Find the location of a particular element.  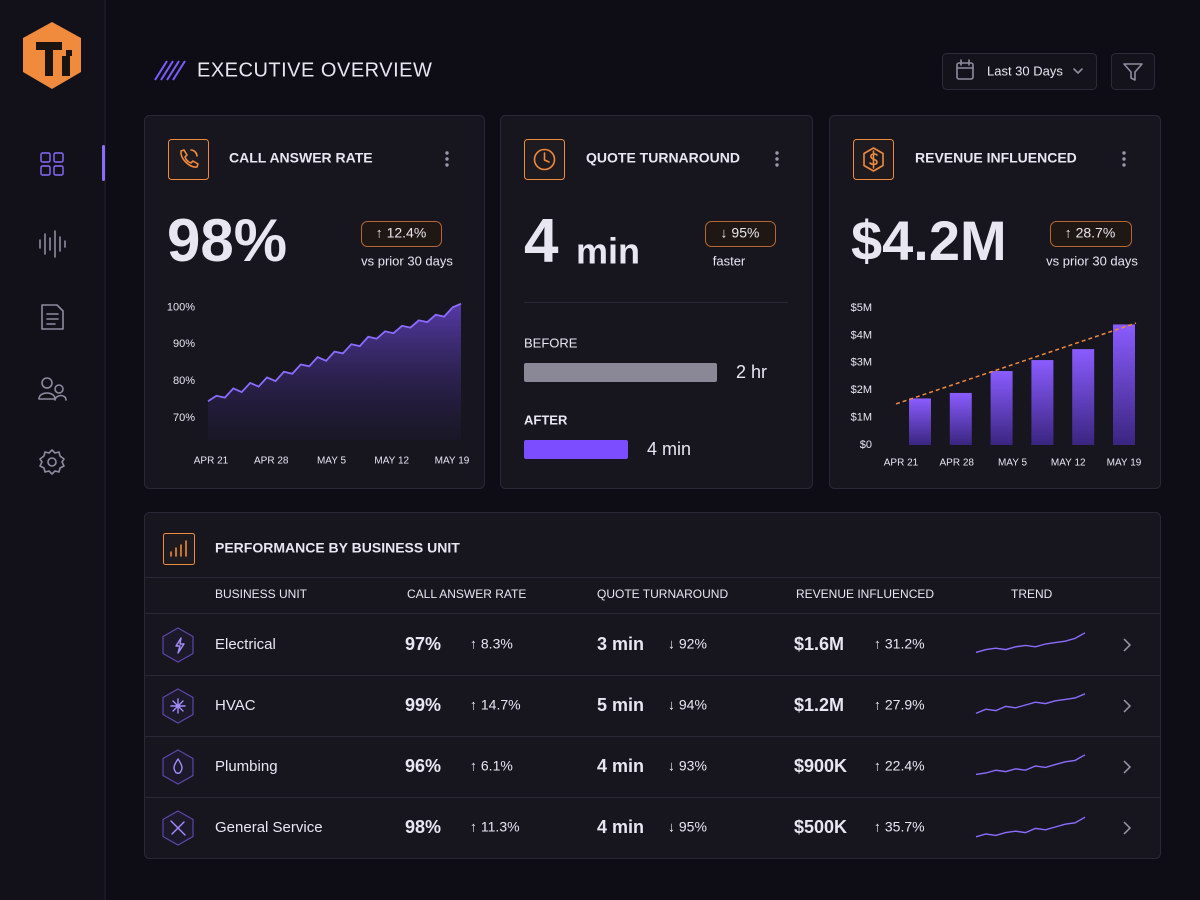

column-header: TREND is located at coordinates (1032, 594).